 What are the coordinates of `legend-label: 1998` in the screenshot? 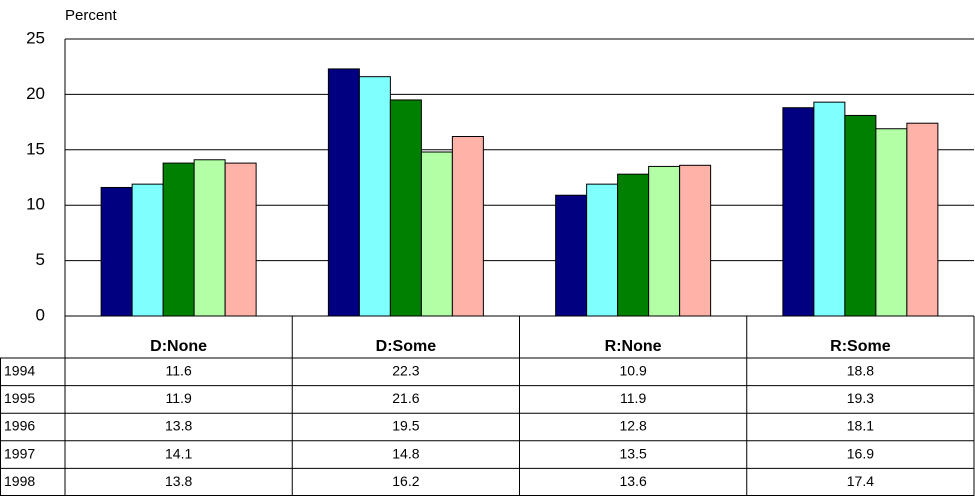 It's located at (19, 481).